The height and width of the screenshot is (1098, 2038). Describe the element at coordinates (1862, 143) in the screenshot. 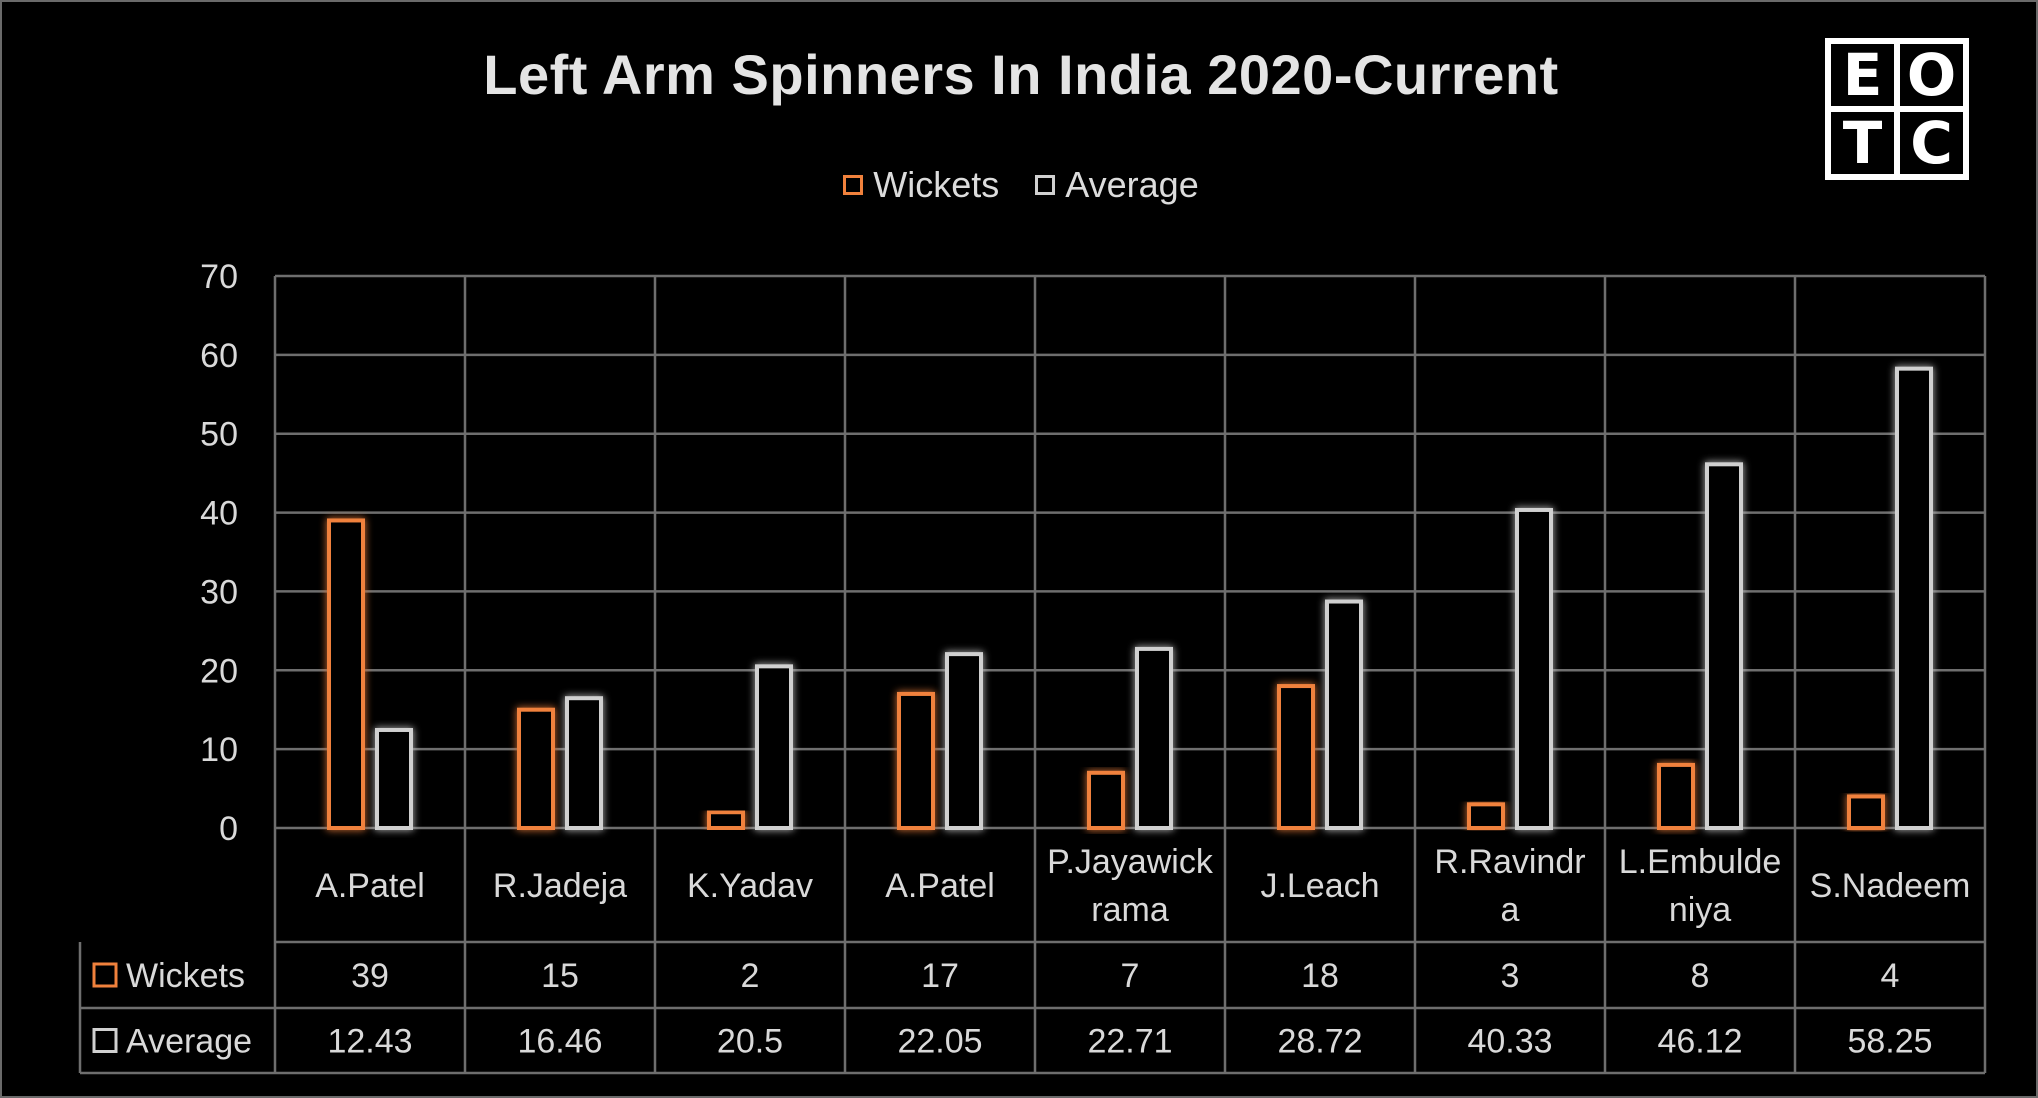

I see `logo-letter: T` at that location.